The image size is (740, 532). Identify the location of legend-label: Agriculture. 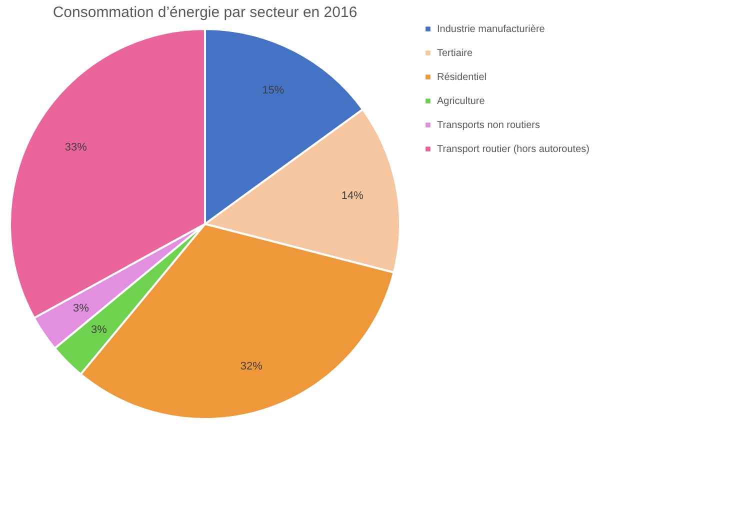
(461, 101).